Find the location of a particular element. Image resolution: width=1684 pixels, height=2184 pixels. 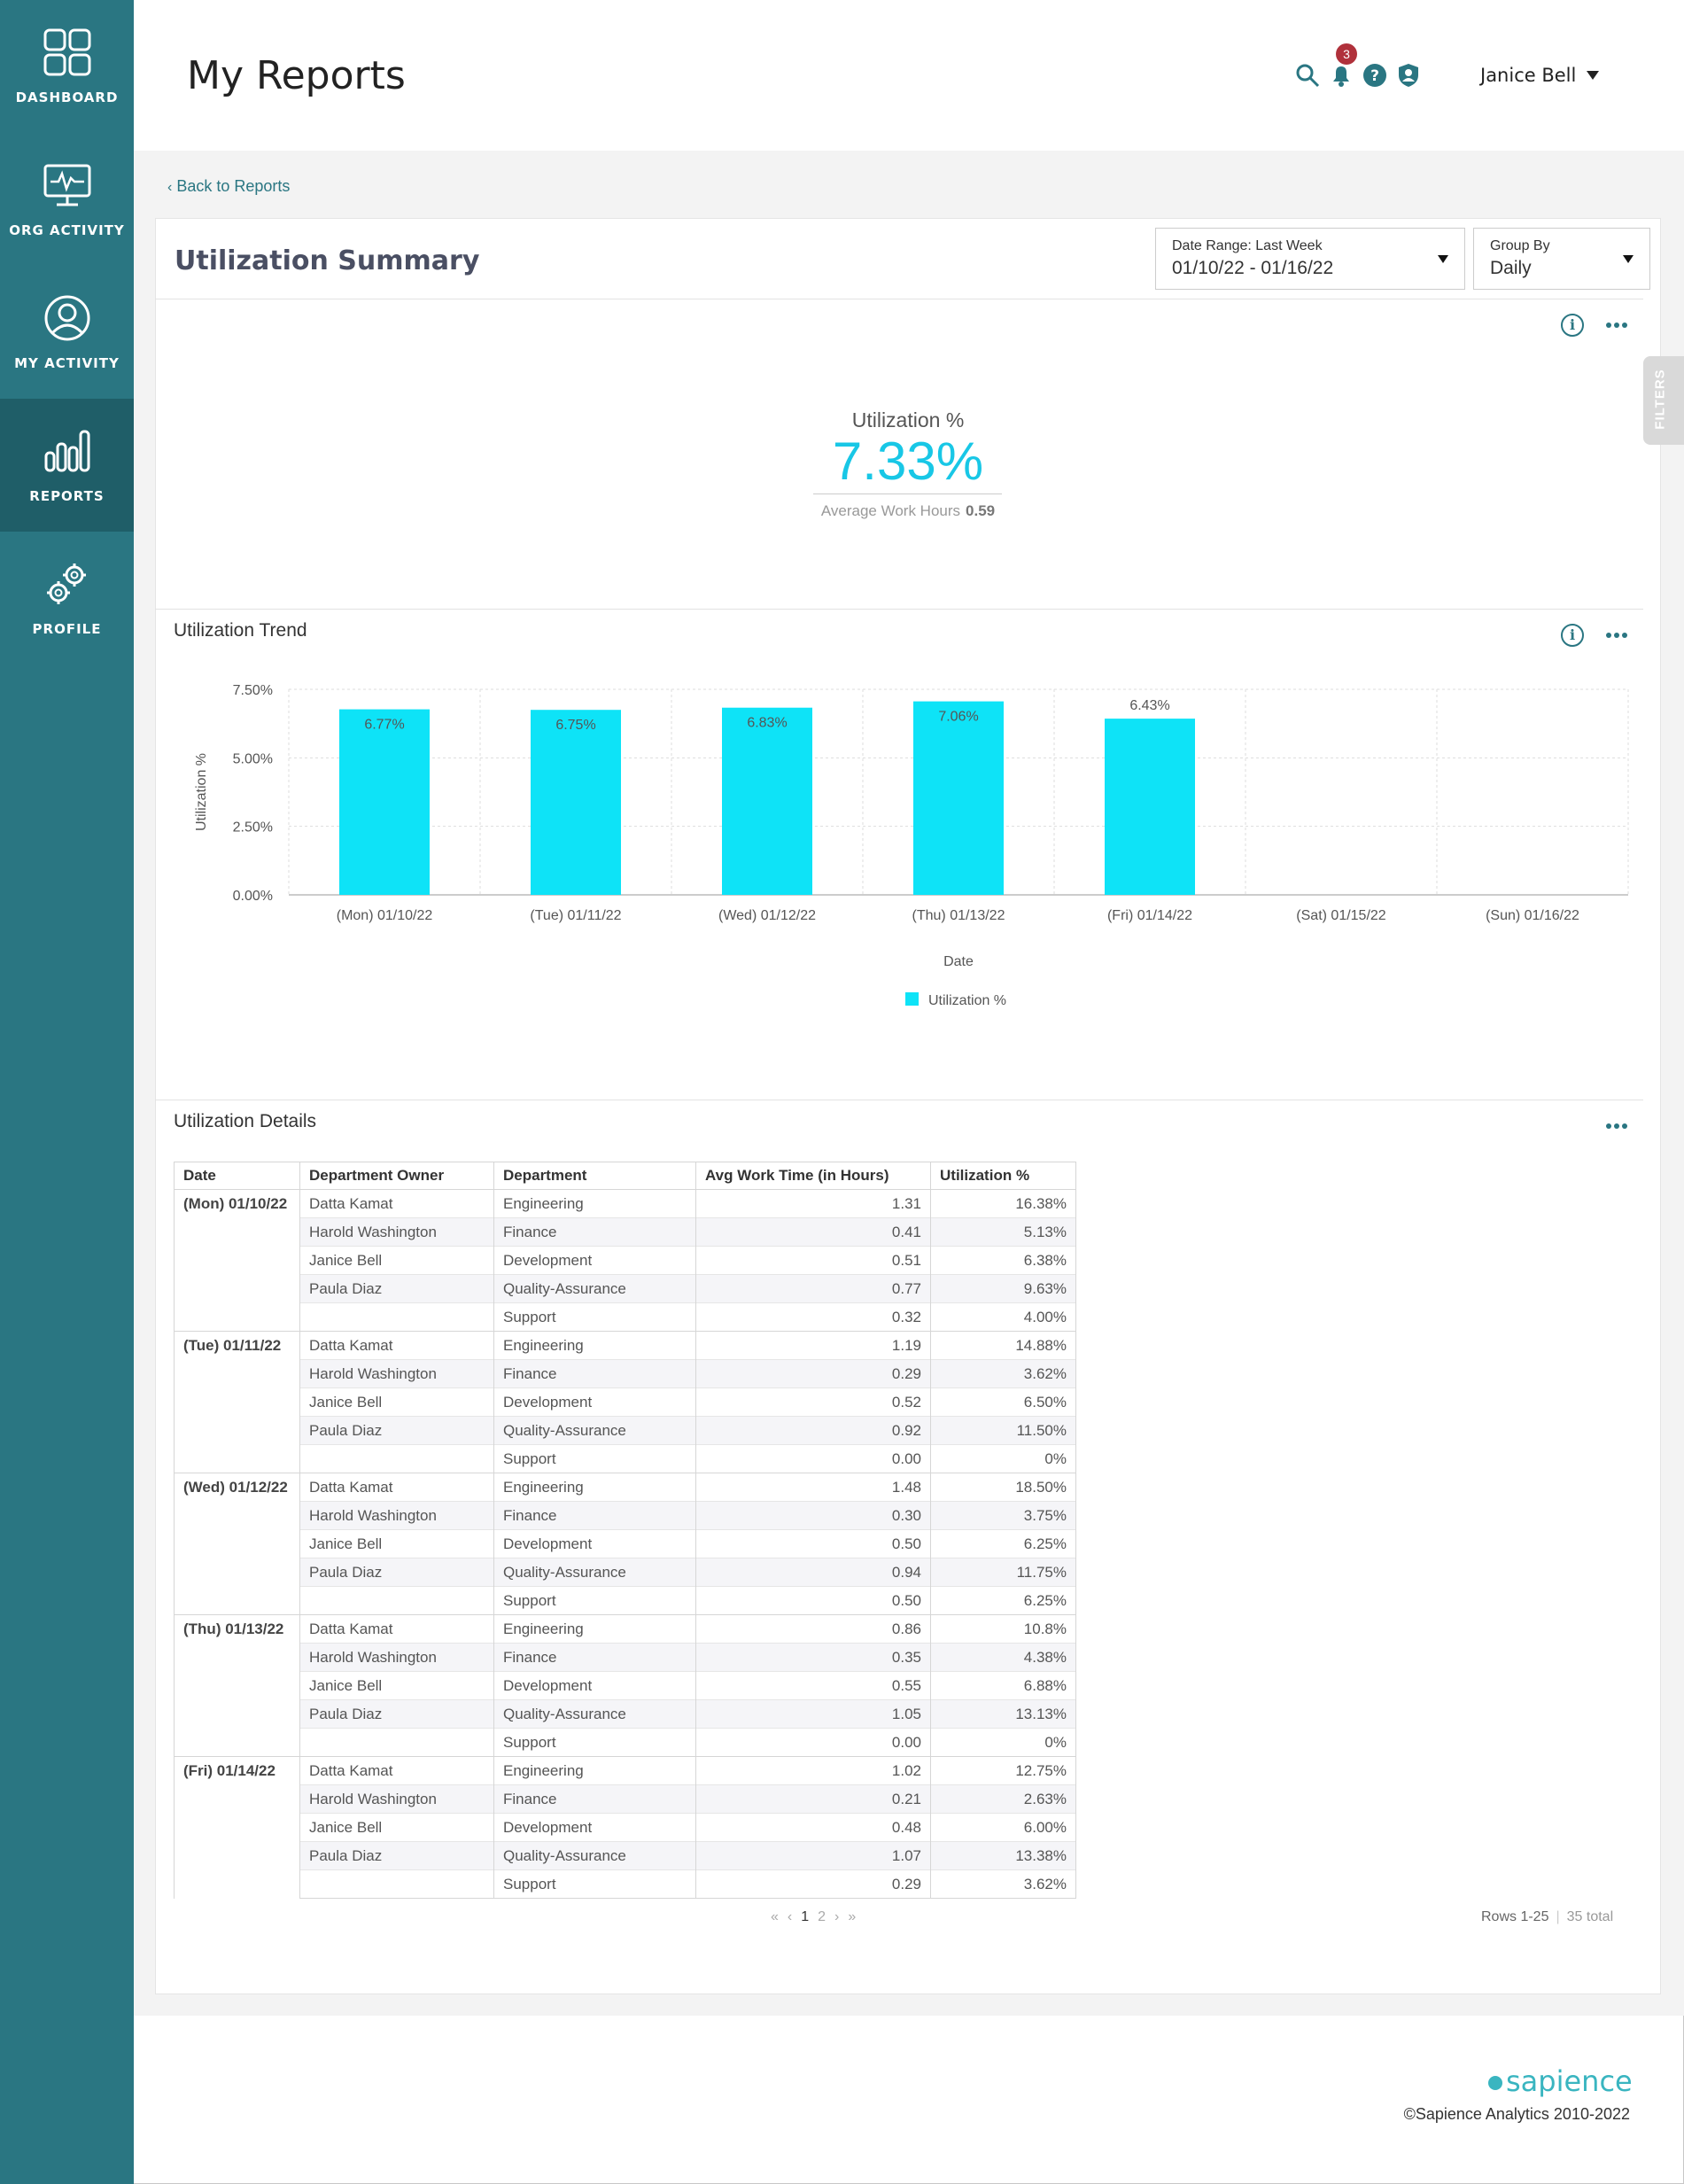

table-cell-utilization: 0% is located at coordinates (1003, 1458).